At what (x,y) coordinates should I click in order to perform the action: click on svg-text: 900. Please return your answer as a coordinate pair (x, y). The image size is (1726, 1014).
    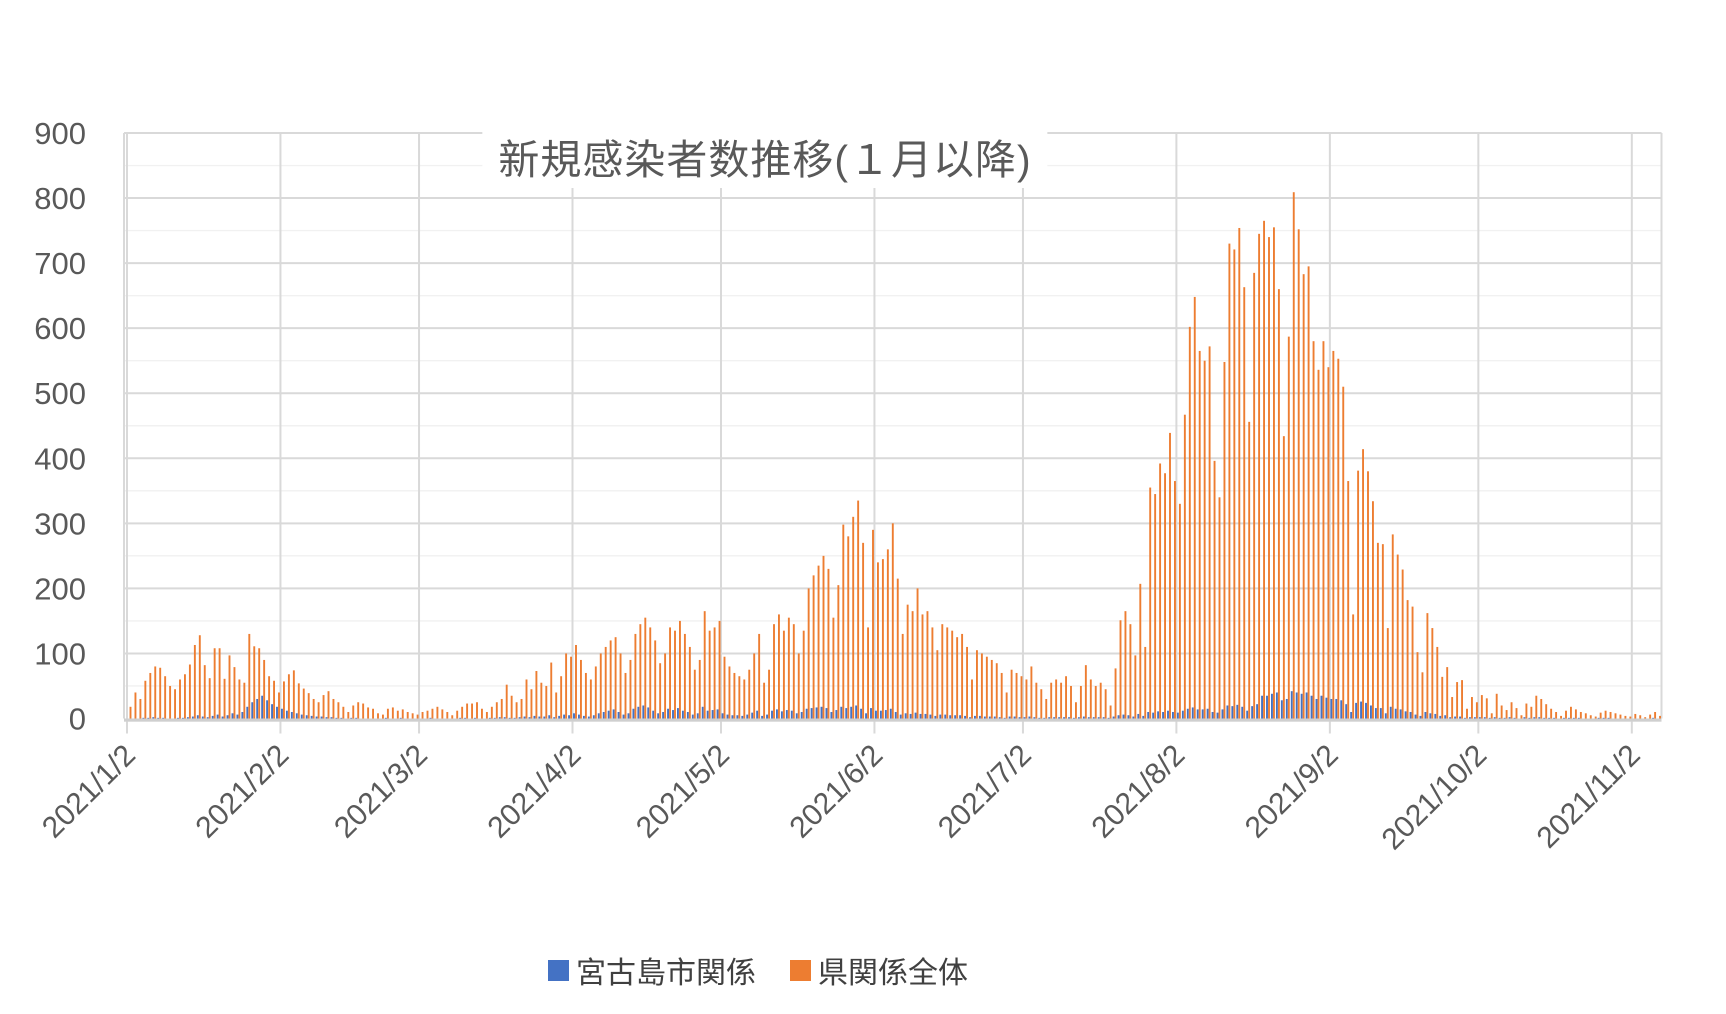
    Looking at the image, I should click on (60, 133).